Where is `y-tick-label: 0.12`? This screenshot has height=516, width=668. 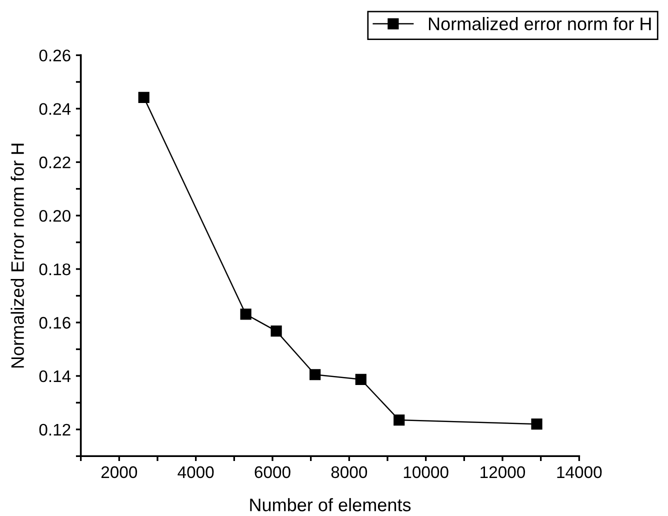 y-tick-label: 0.12 is located at coordinates (54, 430).